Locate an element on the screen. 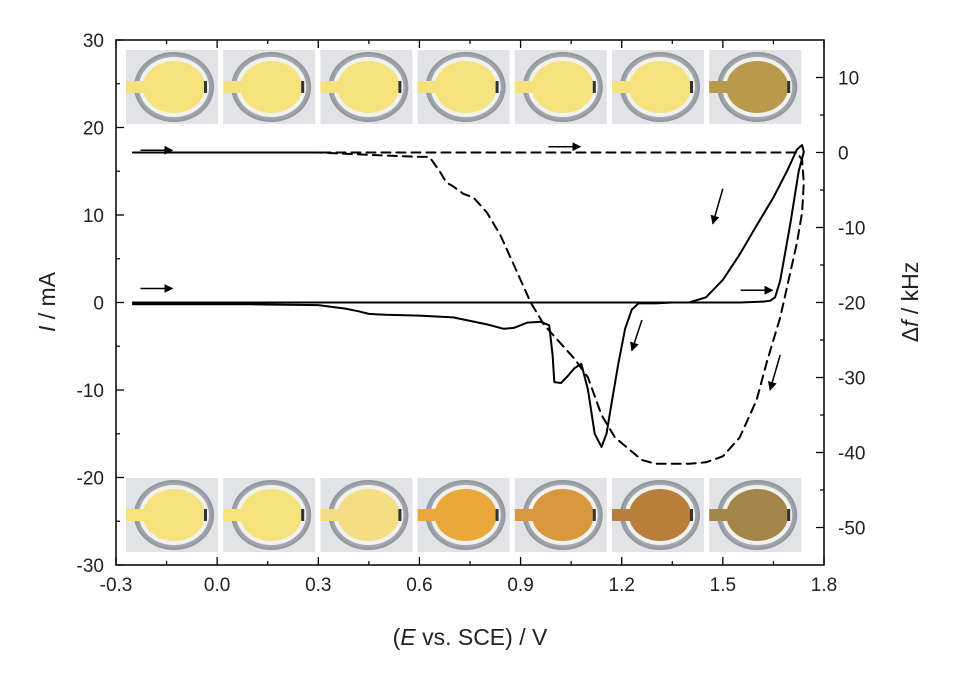 The image size is (974, 678). y-right-tick-label: -20 is located at coordinates (851, 304).